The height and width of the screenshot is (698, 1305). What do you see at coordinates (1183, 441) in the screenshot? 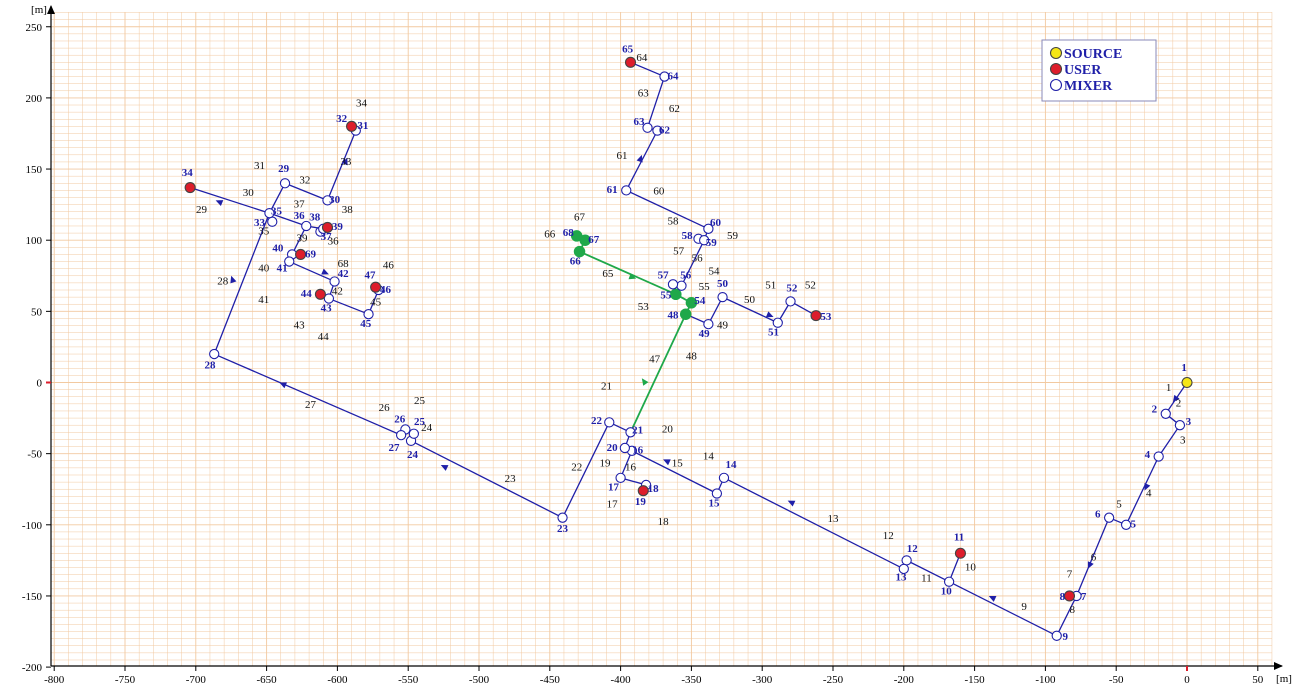
I see `pipe-label-3: 3` at bounding box center [1183, 441].